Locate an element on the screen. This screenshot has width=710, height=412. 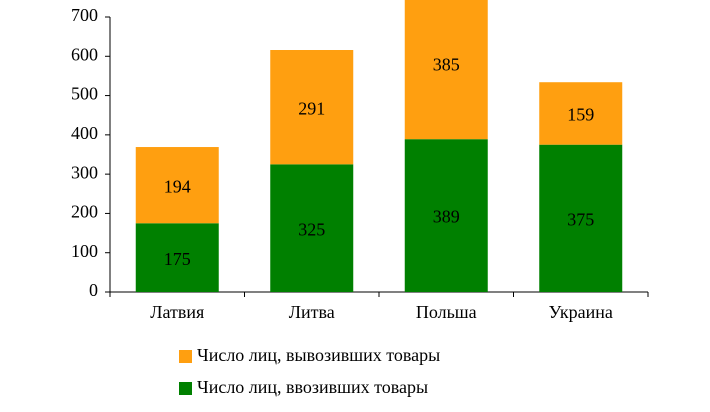
value-label: 175 is located at coordinates (177, 259).